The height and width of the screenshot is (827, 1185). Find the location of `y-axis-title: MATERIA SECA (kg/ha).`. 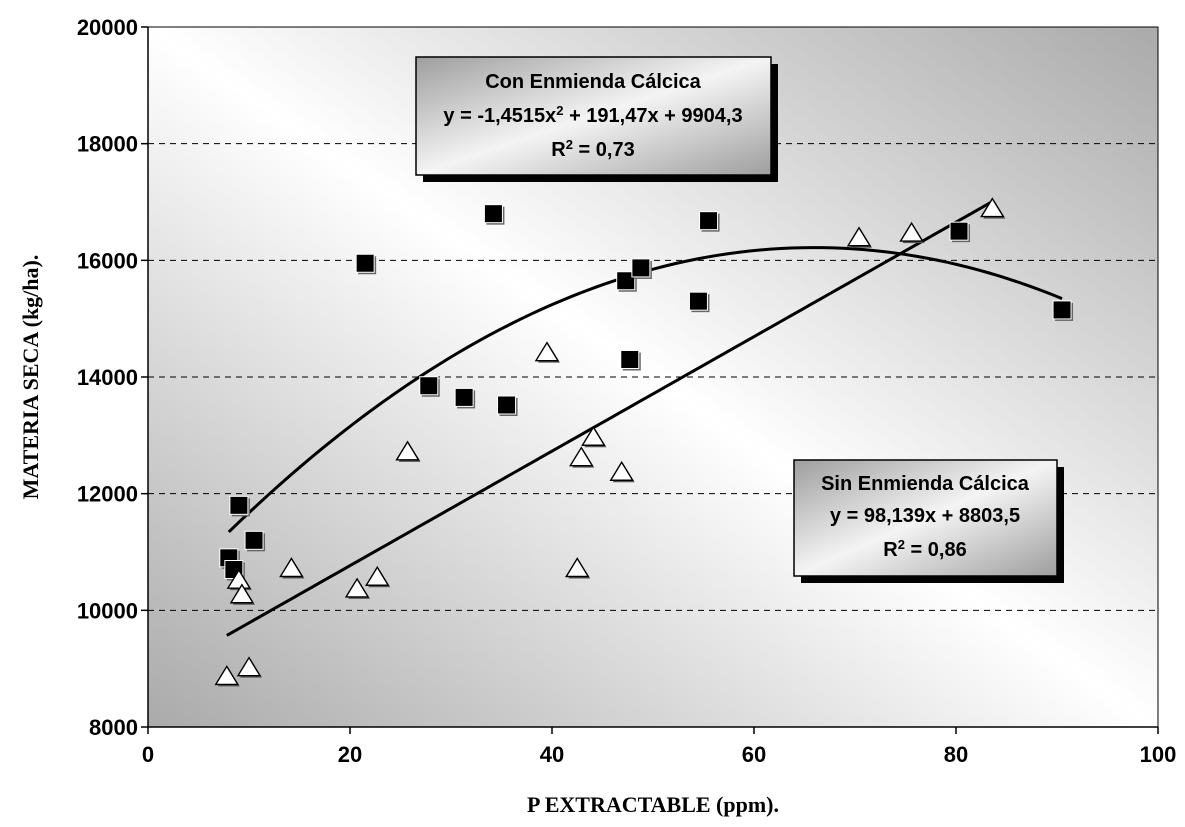

y-axis-title: MATERIA SECA (kg/ha). is located at coordinates (30, 377).